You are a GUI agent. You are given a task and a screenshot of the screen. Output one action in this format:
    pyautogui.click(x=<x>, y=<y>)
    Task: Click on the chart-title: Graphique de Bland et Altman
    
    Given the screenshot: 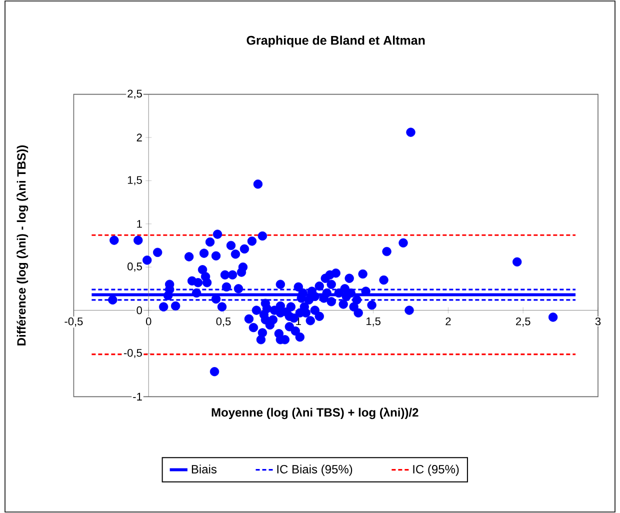 What is the action you would take?
    pyautogui.click(x=335, y=42)
    